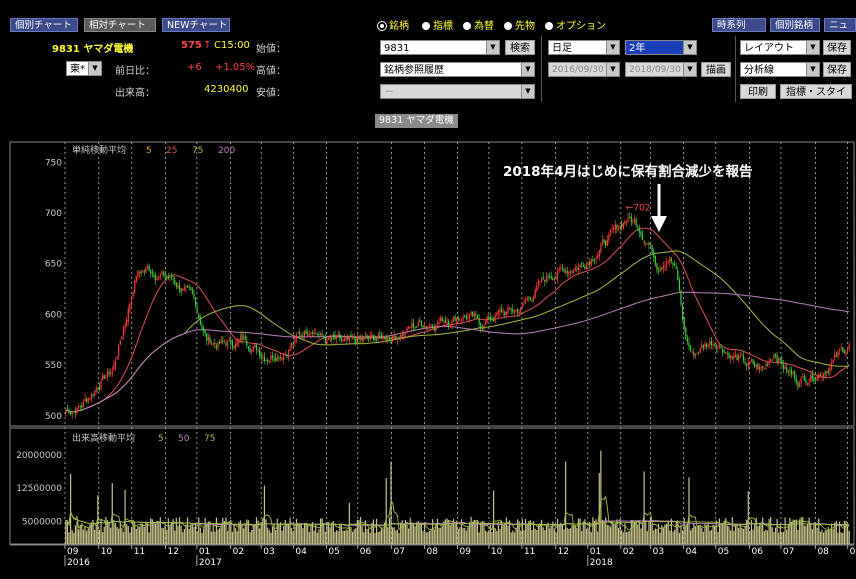 The width and height of the screenshot is (856, 579). Describe the element at coordinates (758, 91) in the screenshot. I see `print-button: 印刷` at that location.